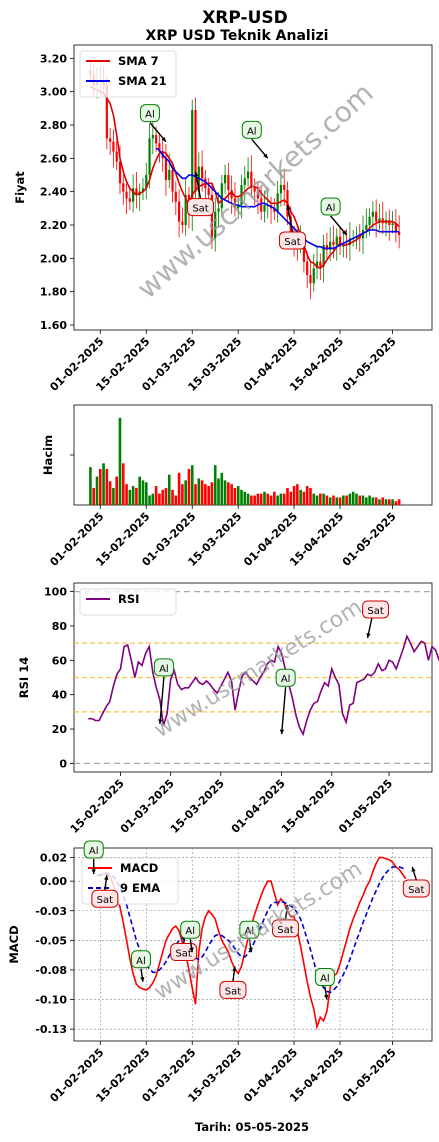 This screenshot has width=439, height=1142. Describe the element at coordinates (196, 174) in the screenshot. I see `price-signal-arrow-head` at that location.